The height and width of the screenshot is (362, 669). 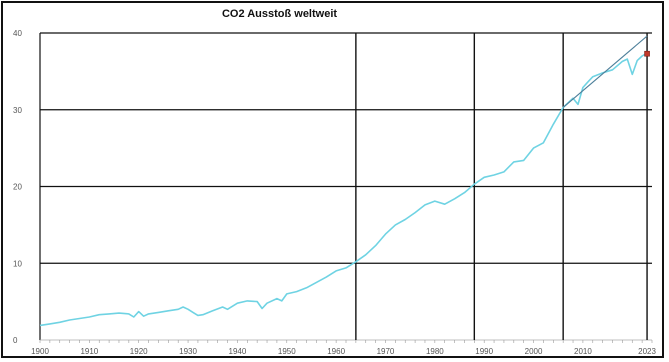 What do you see at coordinates (89, 351) in the screenshot?
I see `x-tick-label-1910: 1910` at bounding box center [89, 351].